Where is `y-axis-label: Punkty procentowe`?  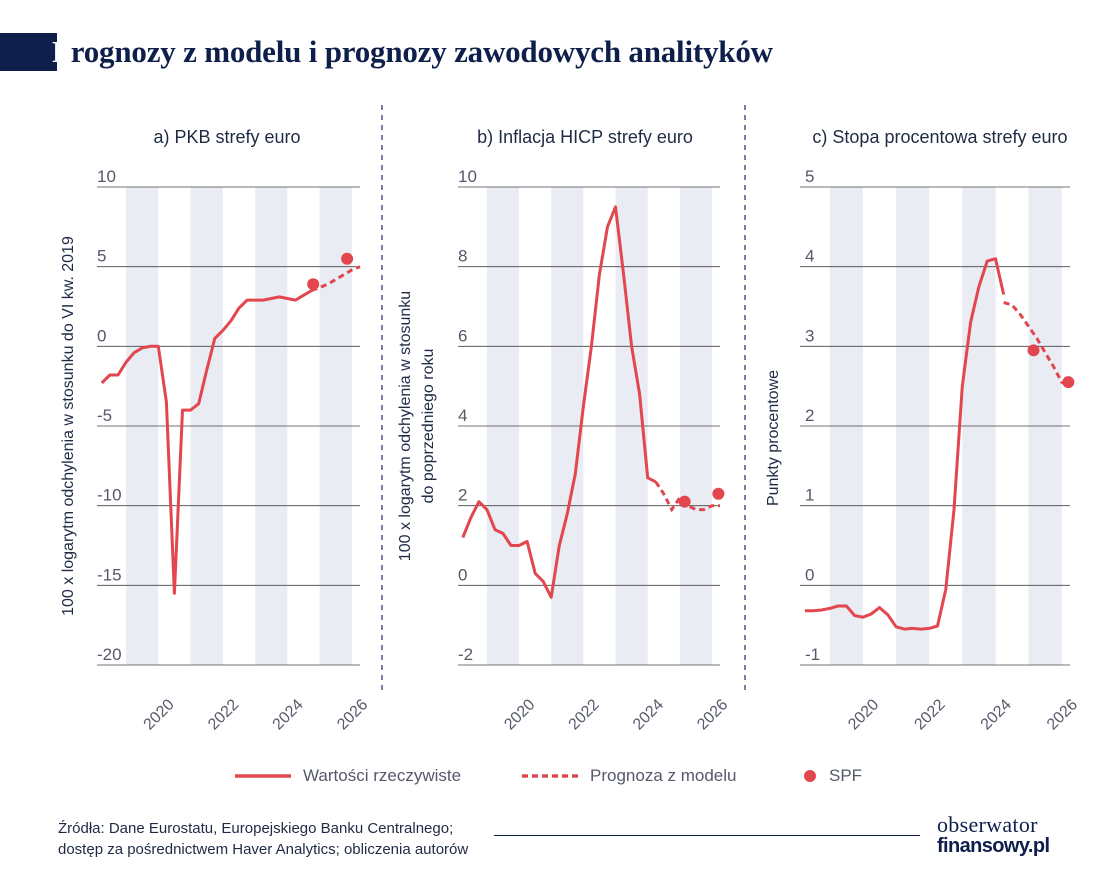 y-axis-label: Punkty procentowe is located at coordinates (773, 438).